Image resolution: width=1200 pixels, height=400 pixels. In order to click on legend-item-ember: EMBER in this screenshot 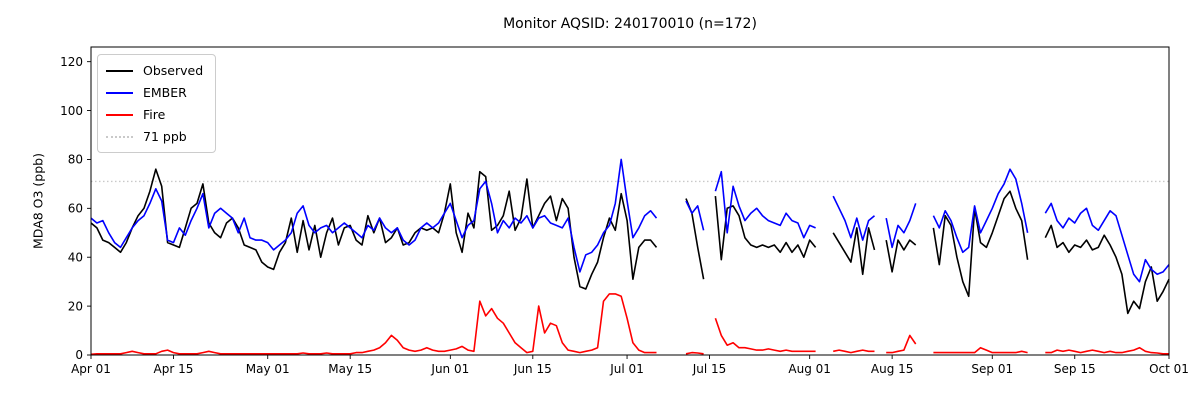, I will do `click(154, 92)`.